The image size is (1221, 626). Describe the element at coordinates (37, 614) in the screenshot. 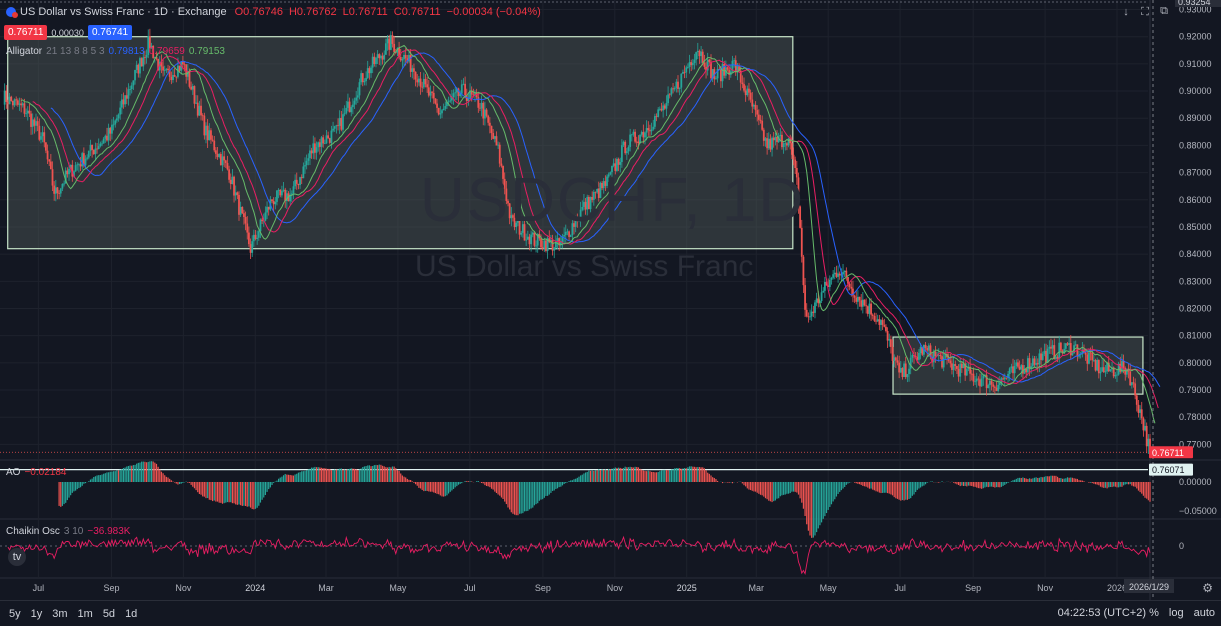

I see `tf-1y-button: 1y` at that location.